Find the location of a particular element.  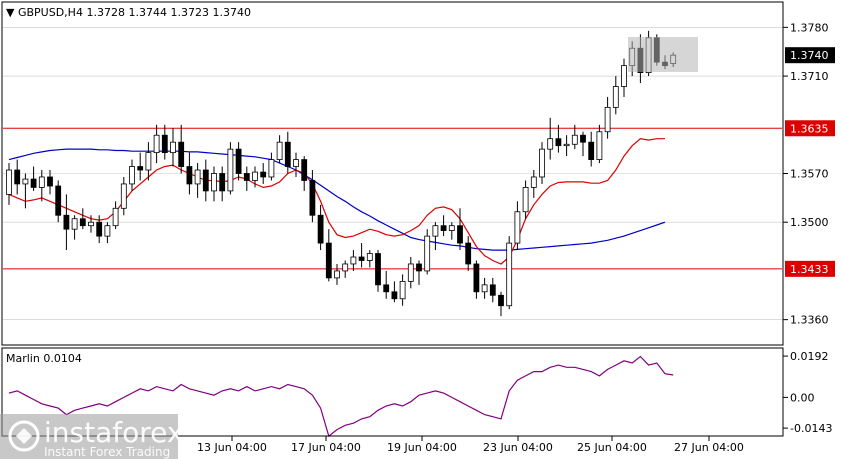

close-value: 1.3740 is located at coordinates (231, 12).